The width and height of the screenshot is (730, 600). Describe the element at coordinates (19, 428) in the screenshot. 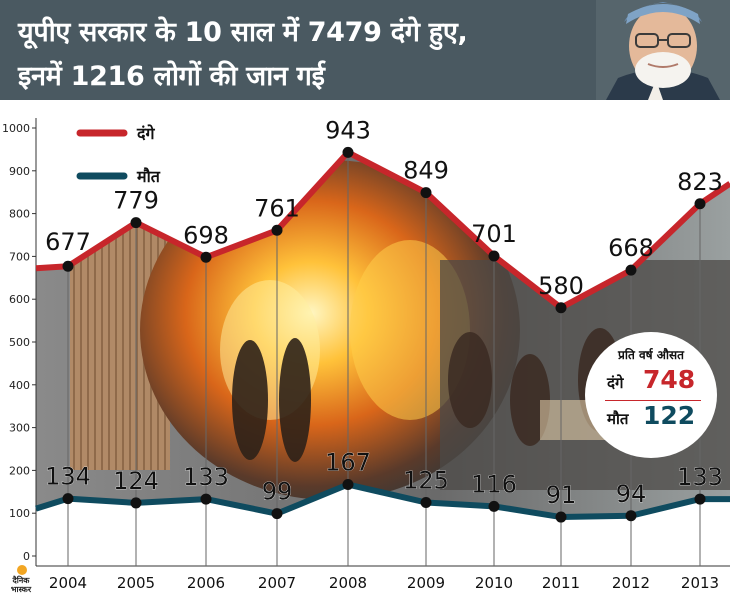

I see `y-tick-label: 300` at that location.